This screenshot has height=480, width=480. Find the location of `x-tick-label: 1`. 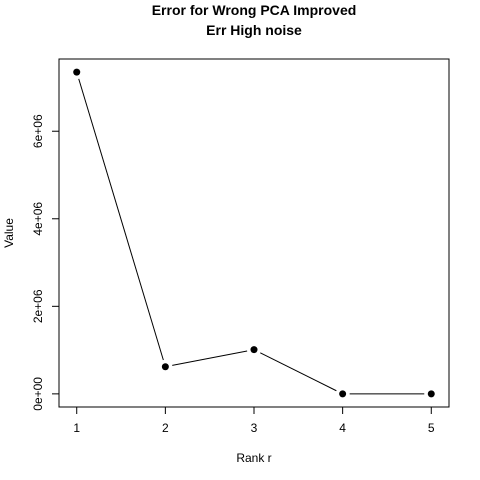

x-tick-label: 1 is located at coordinates (76, 428).